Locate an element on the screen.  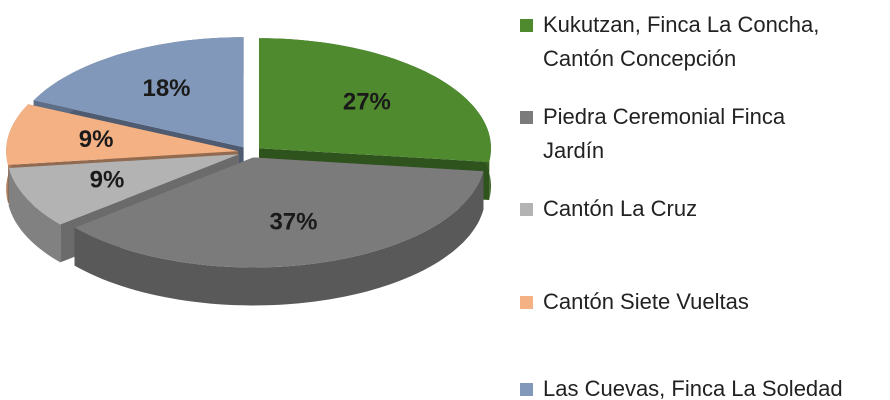
data-label: 18% is located at coordinates (166, 88).